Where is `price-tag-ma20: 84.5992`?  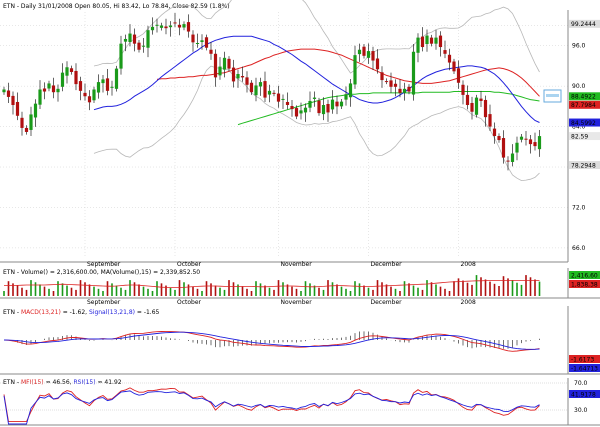
price-tag-ma20: 84.5992 is located at coordinates (583, 123).